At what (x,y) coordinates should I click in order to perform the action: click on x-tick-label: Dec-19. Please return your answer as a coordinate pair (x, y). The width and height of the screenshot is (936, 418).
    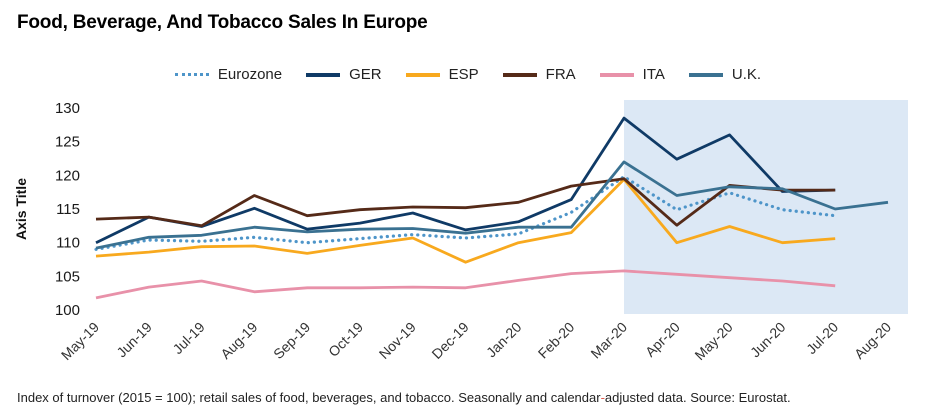
    Looking at the image, I should click on (449, 340).